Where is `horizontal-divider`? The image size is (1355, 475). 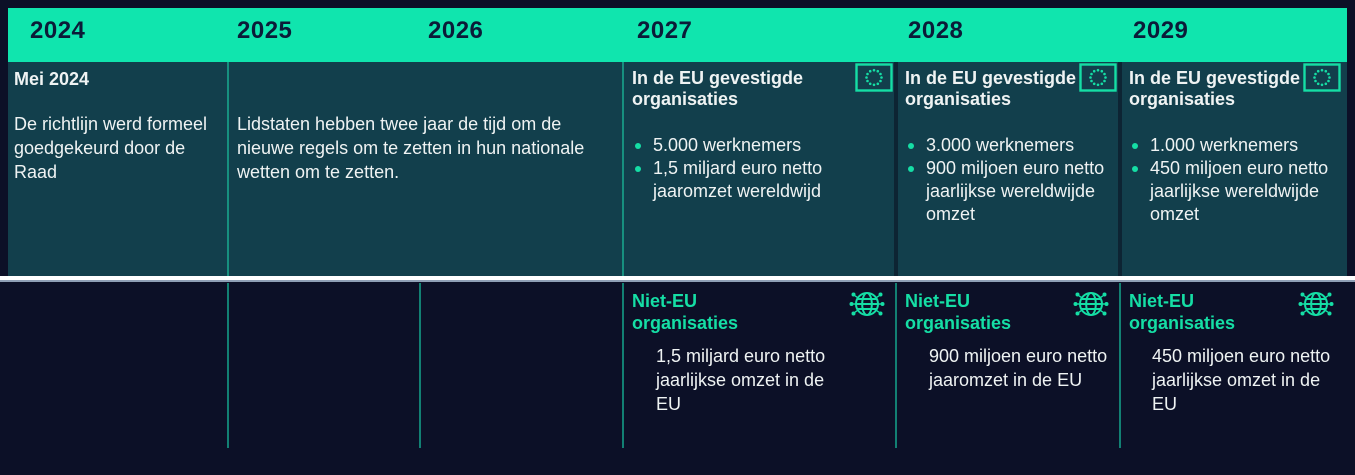 horizontal-divider is located at coordinates (677, 279).